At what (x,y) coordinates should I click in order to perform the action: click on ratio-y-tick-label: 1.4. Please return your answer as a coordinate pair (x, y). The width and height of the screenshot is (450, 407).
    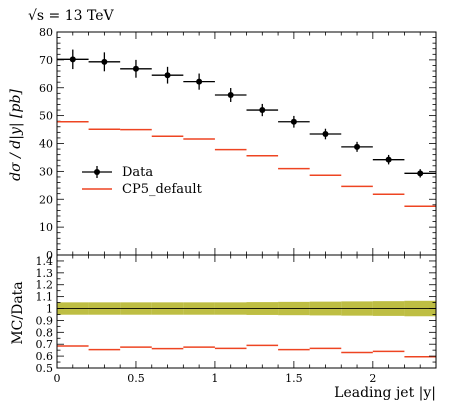
    Looking at the image, I should click on (45, 261).